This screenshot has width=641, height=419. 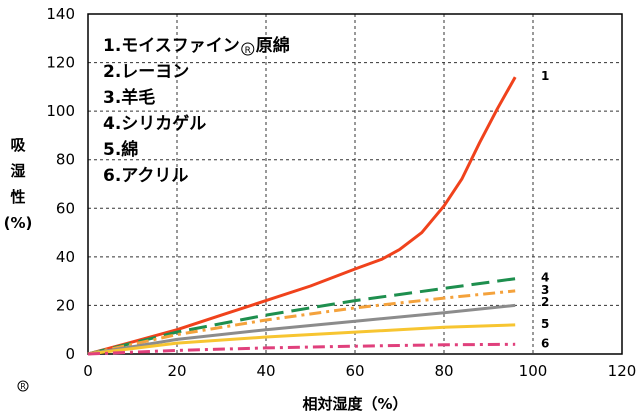 I want to click on x-tick-label: 40, so click(x=265, y=371).